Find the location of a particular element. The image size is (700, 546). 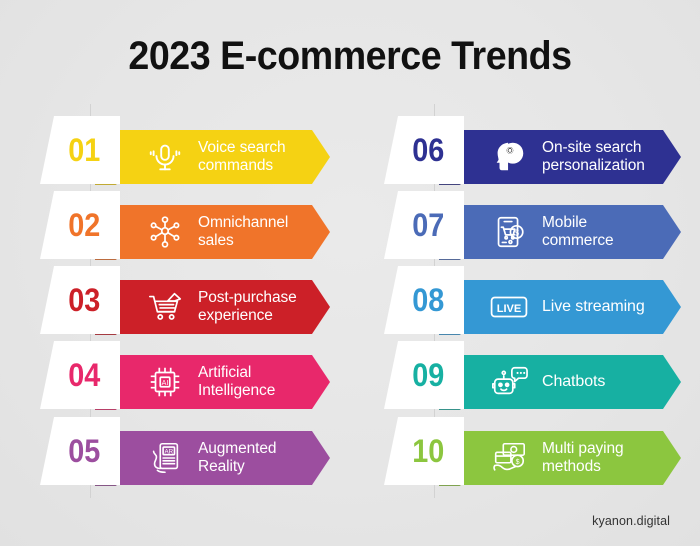

head-gears-icon is located at coordinates (509, 157).